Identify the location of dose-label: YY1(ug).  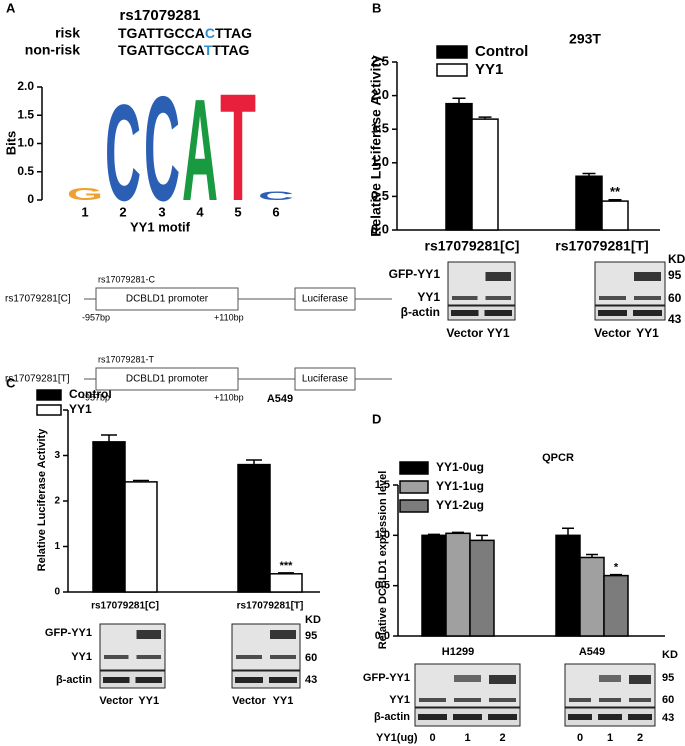
(397, 738).